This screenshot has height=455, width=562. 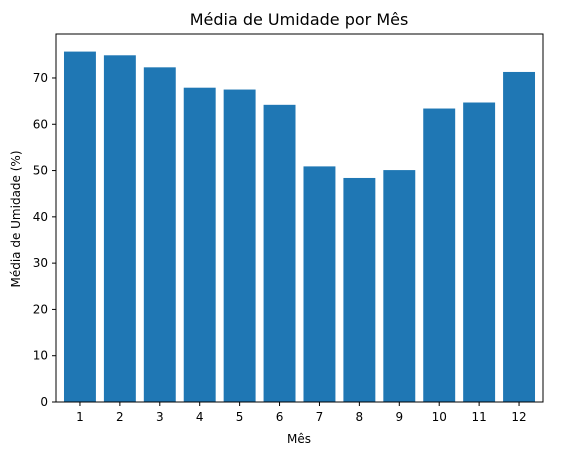 What do you see at coordinates (518, 417) in the screenshot?
I see `x-tick-label: 12` at bounding box center [518, 417].